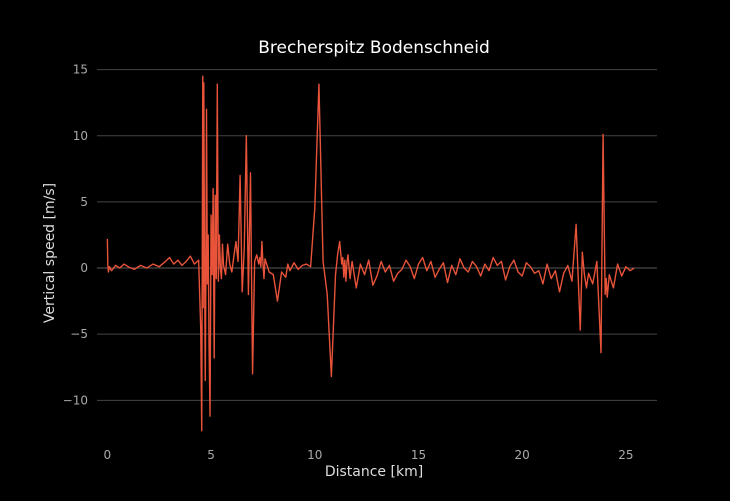 The width and height of the screenshot is (730, 501). I want to click on x-tick-label: 0, so click(108, 455).